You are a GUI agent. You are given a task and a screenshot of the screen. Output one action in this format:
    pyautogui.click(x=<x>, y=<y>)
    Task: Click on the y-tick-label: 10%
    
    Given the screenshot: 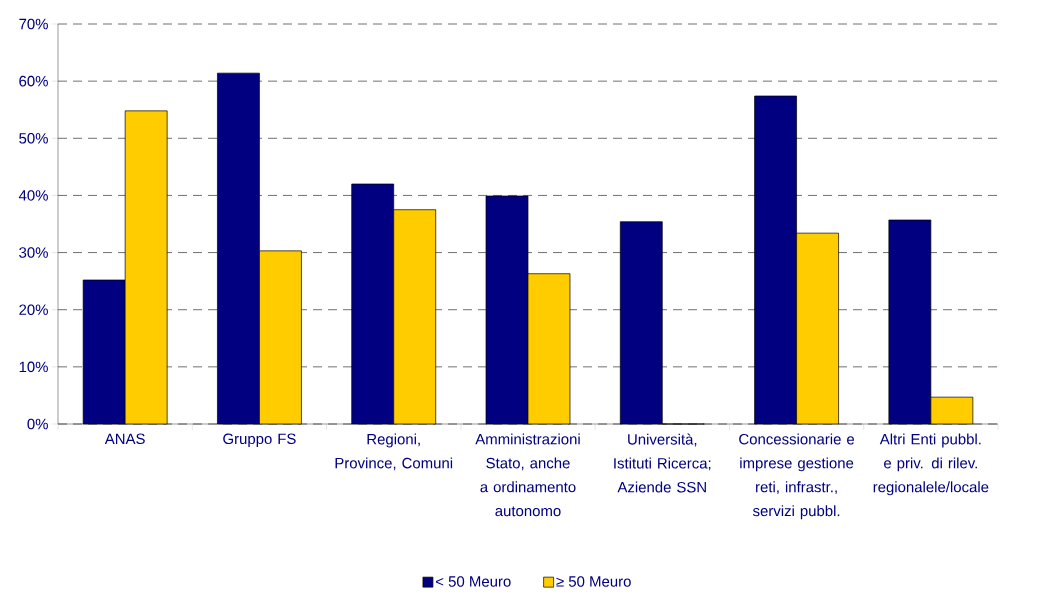 What is the action you would take?
    pyautogui.click(x=33, y=367)
    